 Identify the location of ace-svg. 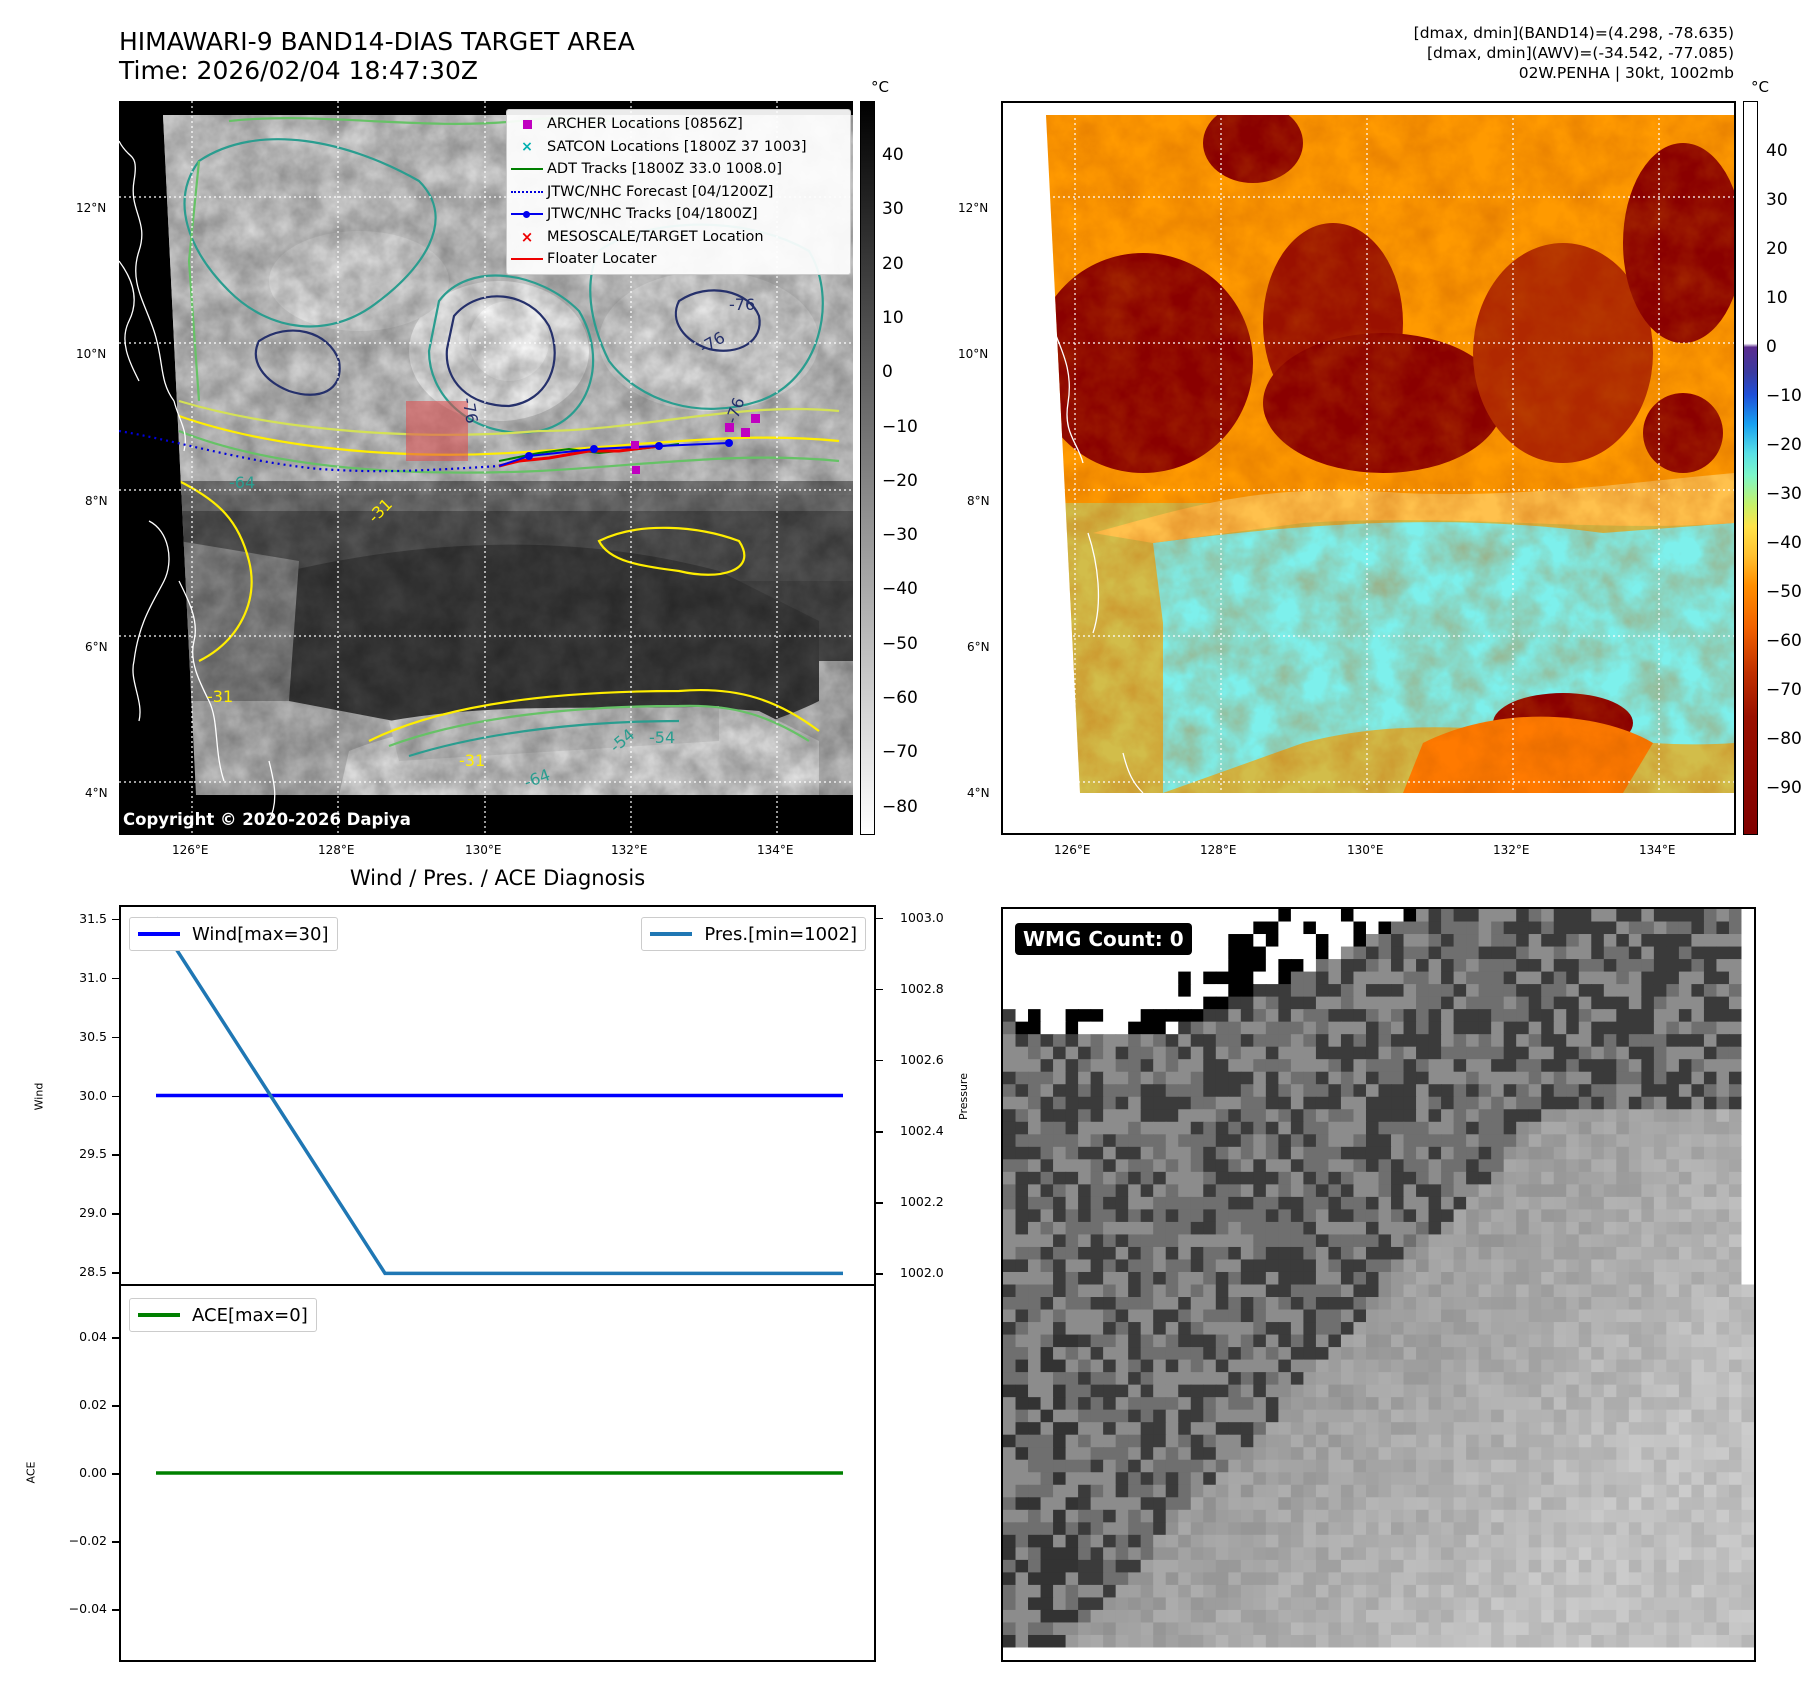
(499, 1473).